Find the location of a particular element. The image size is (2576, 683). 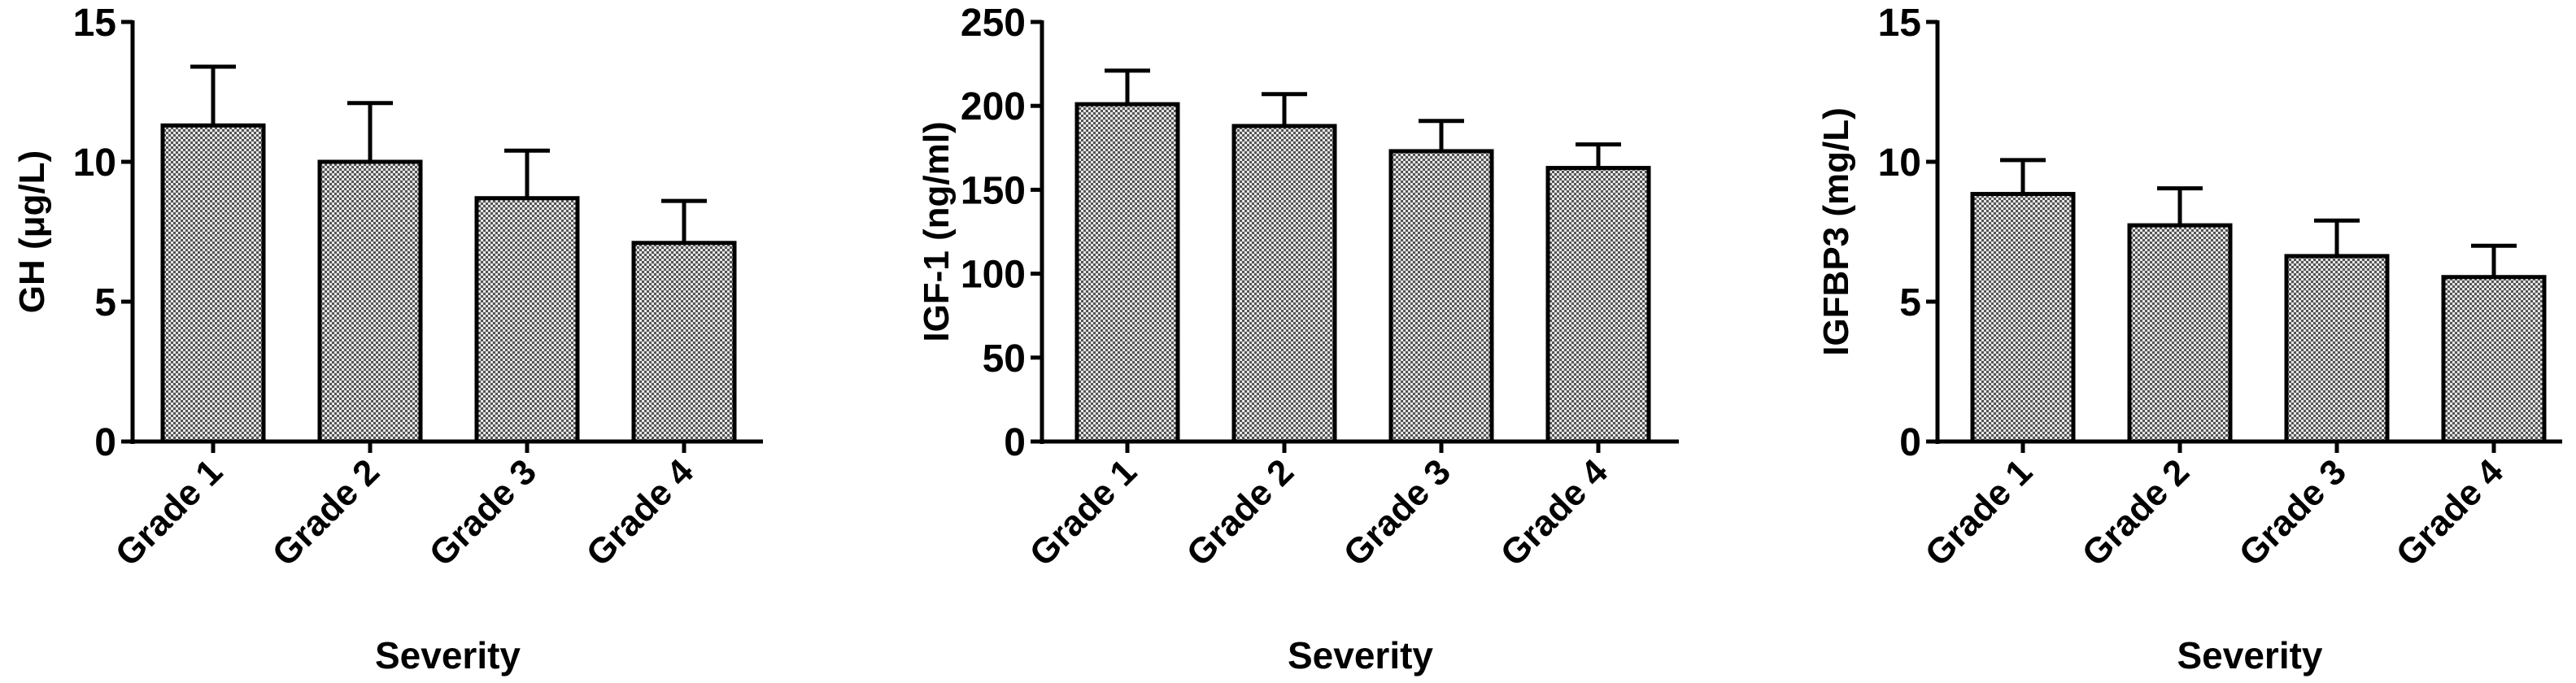

y-axis-label: GH (μg/L) is located at coordinates (32, 231).